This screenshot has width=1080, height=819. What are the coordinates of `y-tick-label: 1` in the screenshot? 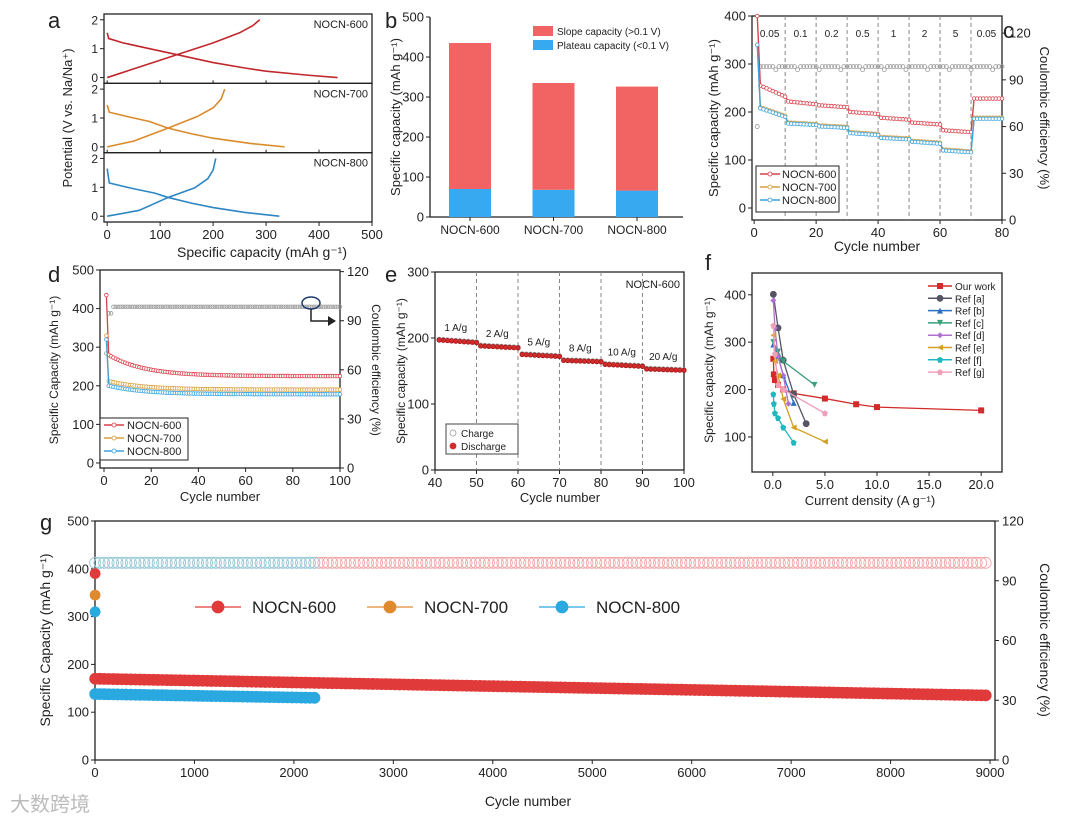 It's located at (94, 188).